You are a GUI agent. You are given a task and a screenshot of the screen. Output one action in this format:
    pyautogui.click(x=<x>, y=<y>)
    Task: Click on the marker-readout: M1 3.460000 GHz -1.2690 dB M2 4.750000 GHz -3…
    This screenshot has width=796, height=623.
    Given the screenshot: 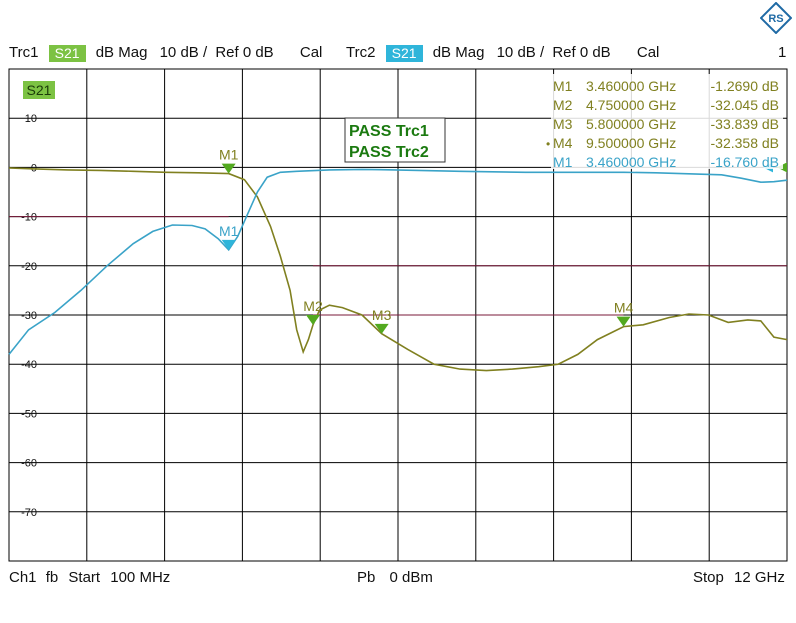 What is the action you would take?
    pyautogui.click(x=664, y=122)
    